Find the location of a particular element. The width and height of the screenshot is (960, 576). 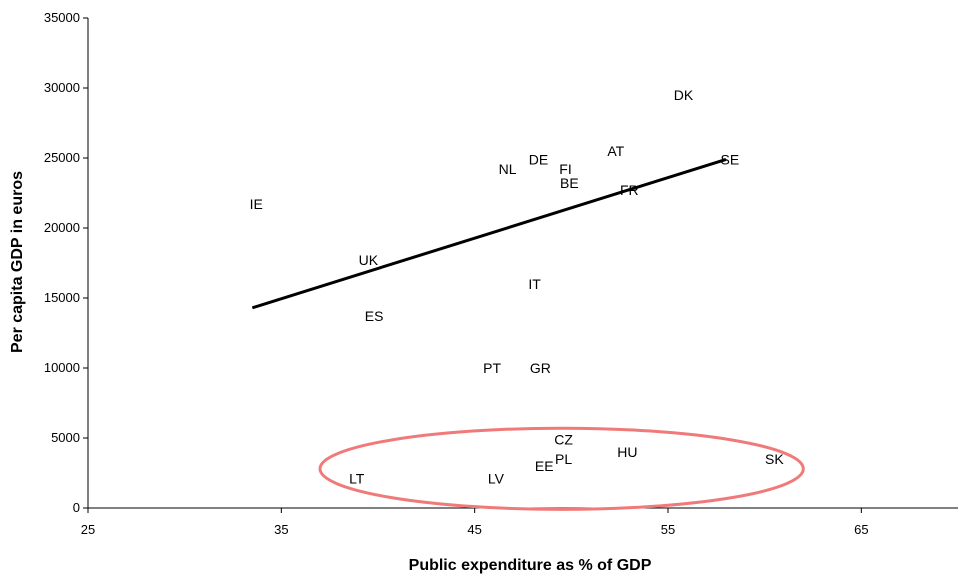

data-point-label: BE is located at coordinates (569, 183).